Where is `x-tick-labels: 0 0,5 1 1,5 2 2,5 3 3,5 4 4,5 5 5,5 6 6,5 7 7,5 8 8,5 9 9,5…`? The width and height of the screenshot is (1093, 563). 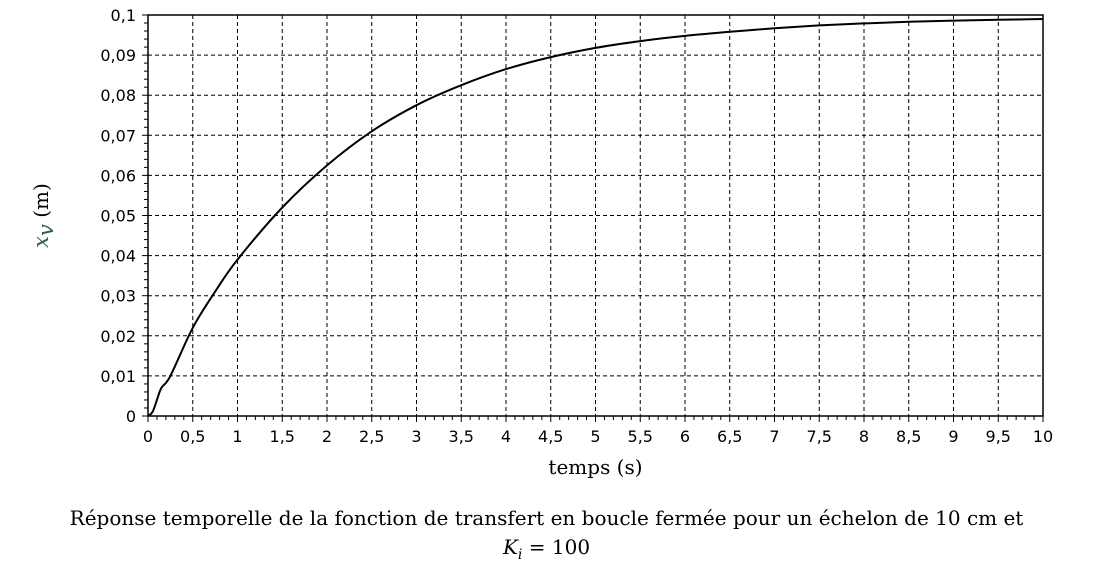 x-tick-labels: 0 0,5 1 1,5 2 2,5 3 3,5 4 4,5 5 5,5 6 6,5 7 7,5 8 8,5 9 9,5… is located at coordinates (598, 436).